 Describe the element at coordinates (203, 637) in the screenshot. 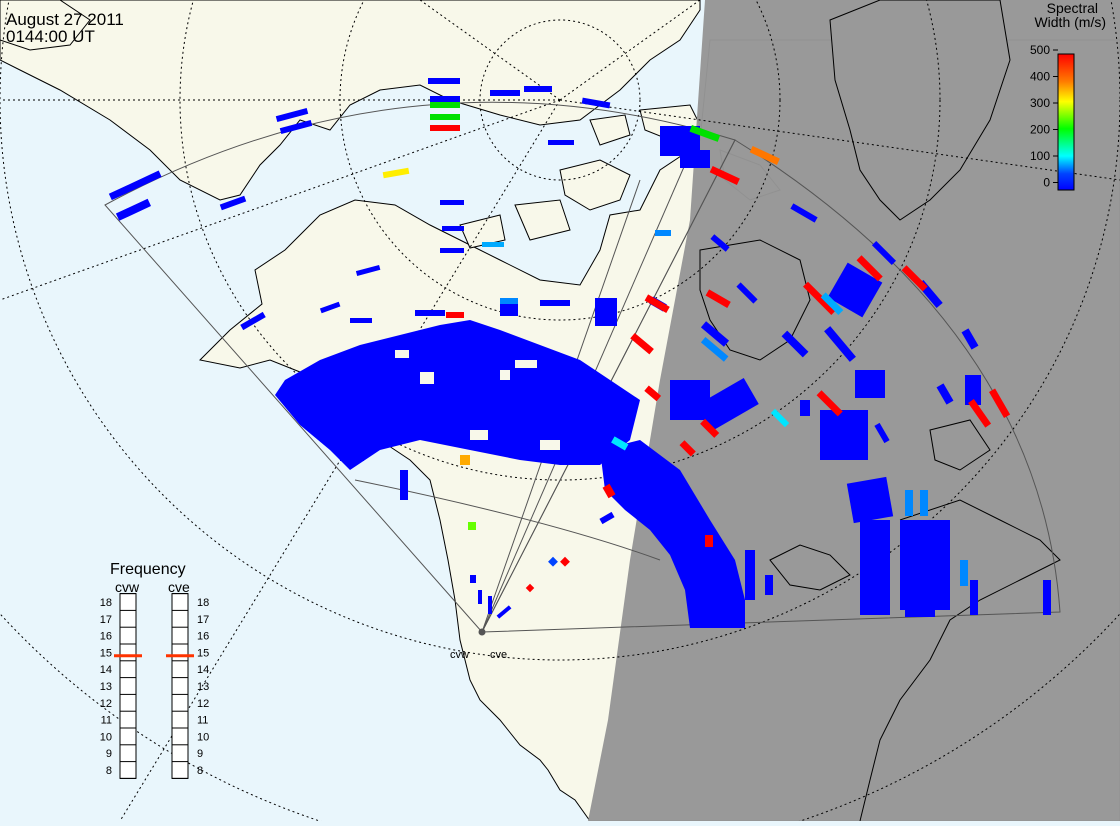

I see `frequency-label-right-16: 16` at that location.